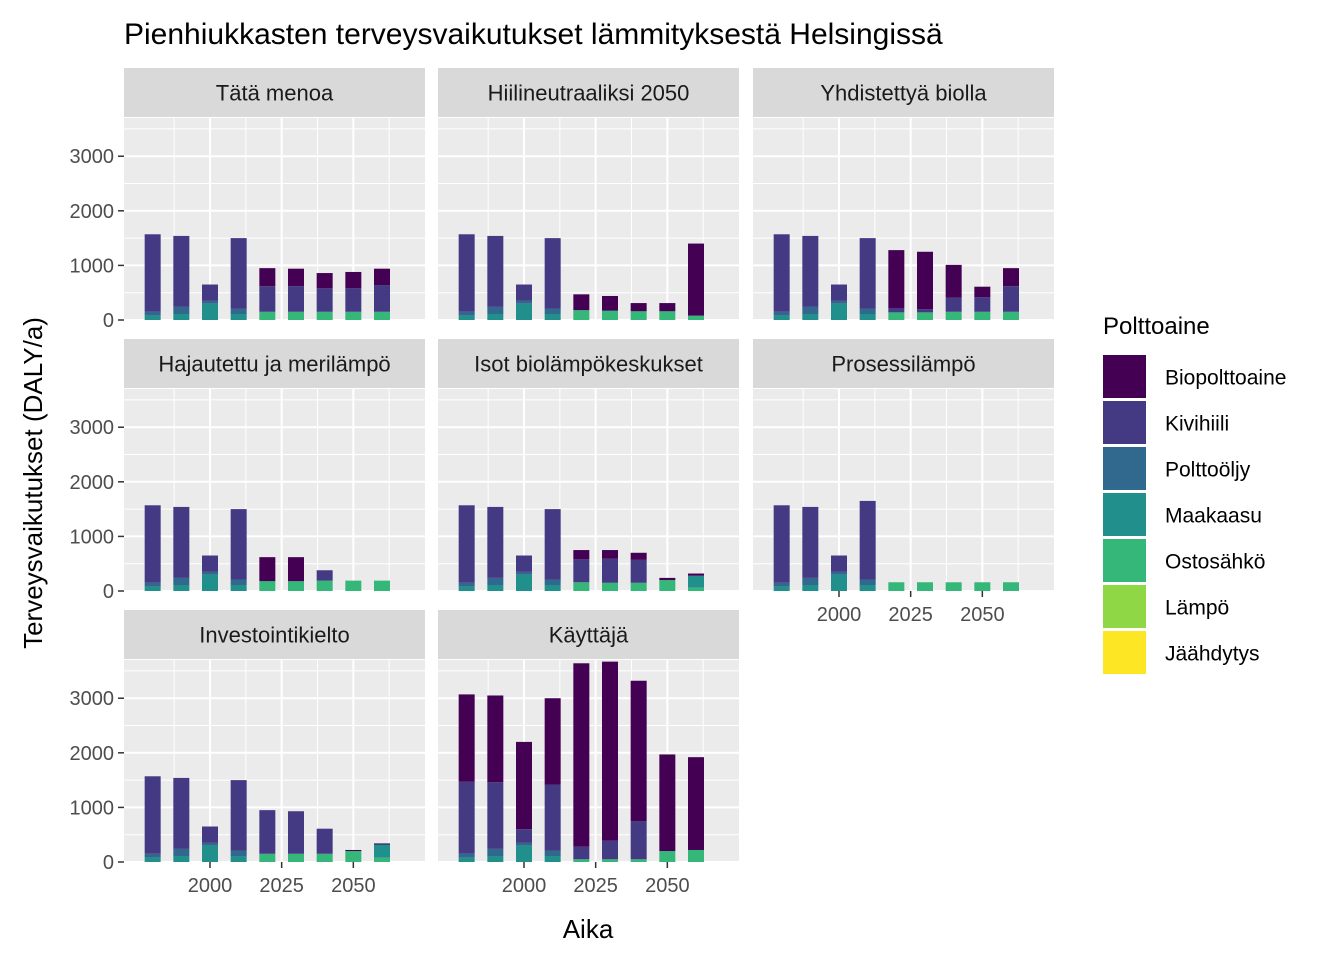  Describe the element at coordinates (281, 886) in the screenshot. I see `x-tick-label: 2025` at that location.